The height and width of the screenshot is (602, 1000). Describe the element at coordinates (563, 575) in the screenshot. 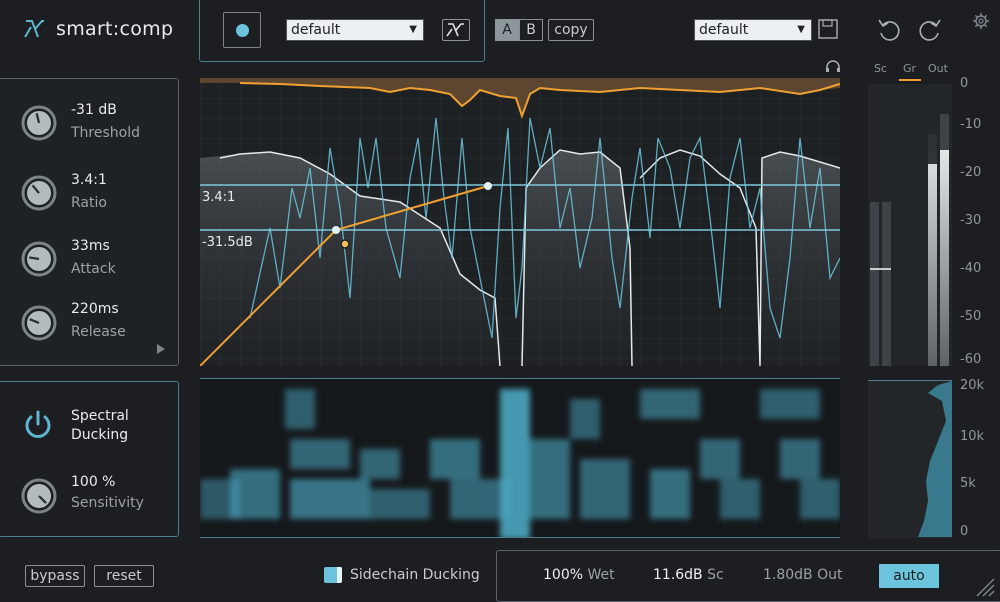

I see `wet-value: 100%` at that location.